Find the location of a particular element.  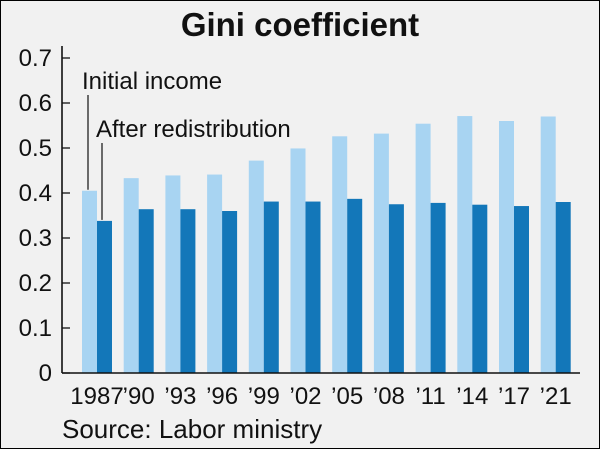

x-tick-label: ’11 is located at coordinates (430, 396).